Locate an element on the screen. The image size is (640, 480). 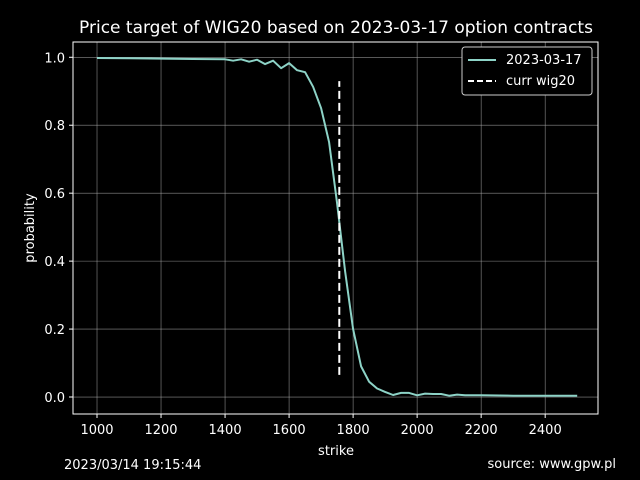
x-tick-label: 1200 is located at coordinates (160, 430).